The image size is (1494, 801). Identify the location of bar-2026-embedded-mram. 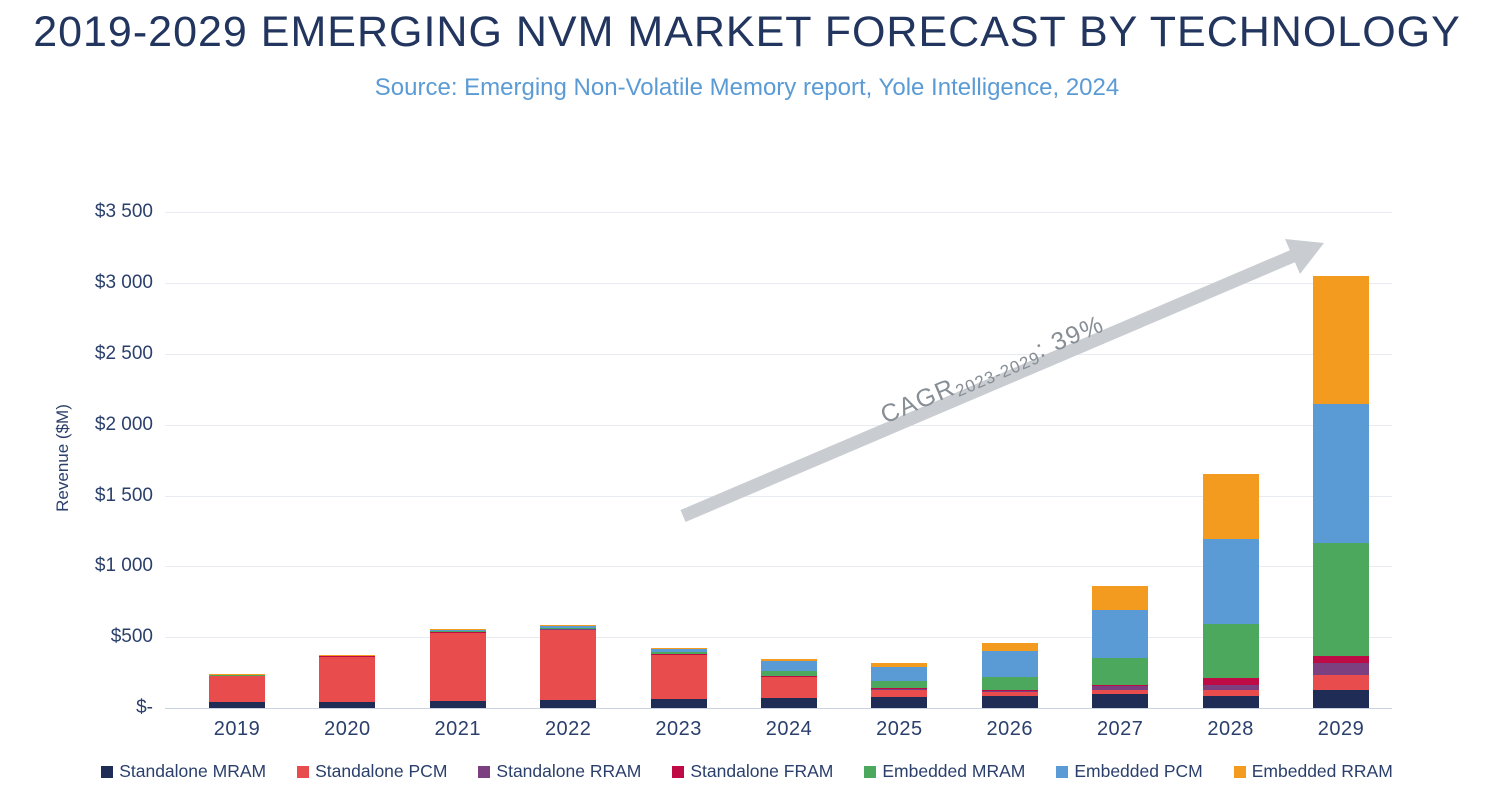
(1009, 683).